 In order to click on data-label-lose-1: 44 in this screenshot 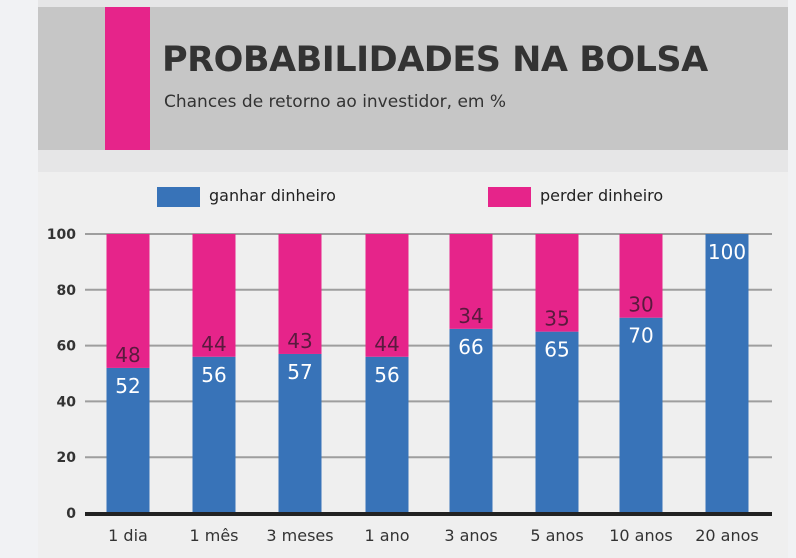, I will do `click(213, 344)`.